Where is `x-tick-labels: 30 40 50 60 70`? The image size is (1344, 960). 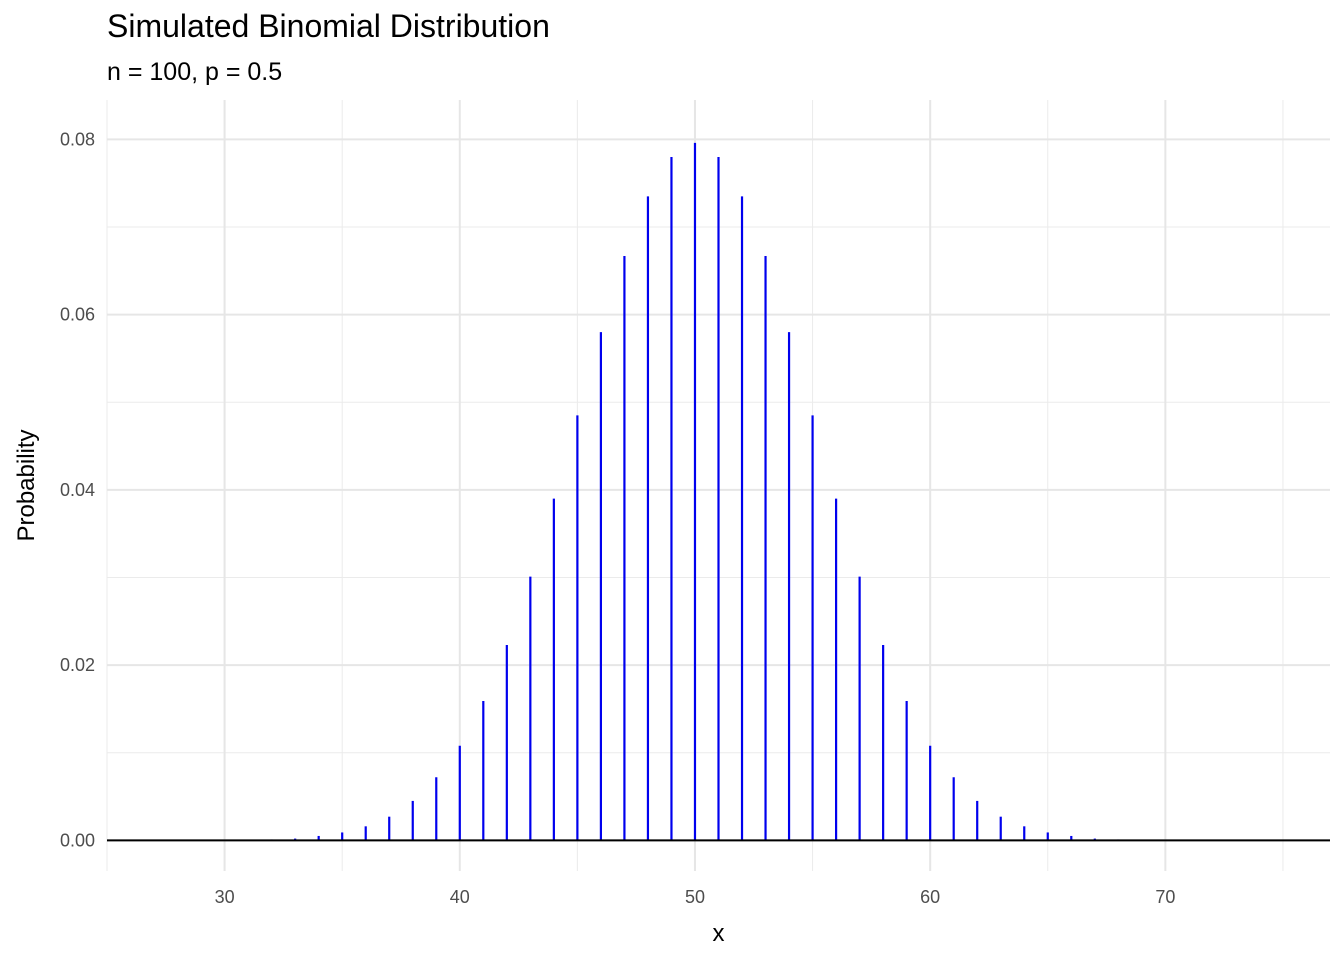 x-tick-labels: 30 40 50 60 70 is located at coordinates (695, 897).